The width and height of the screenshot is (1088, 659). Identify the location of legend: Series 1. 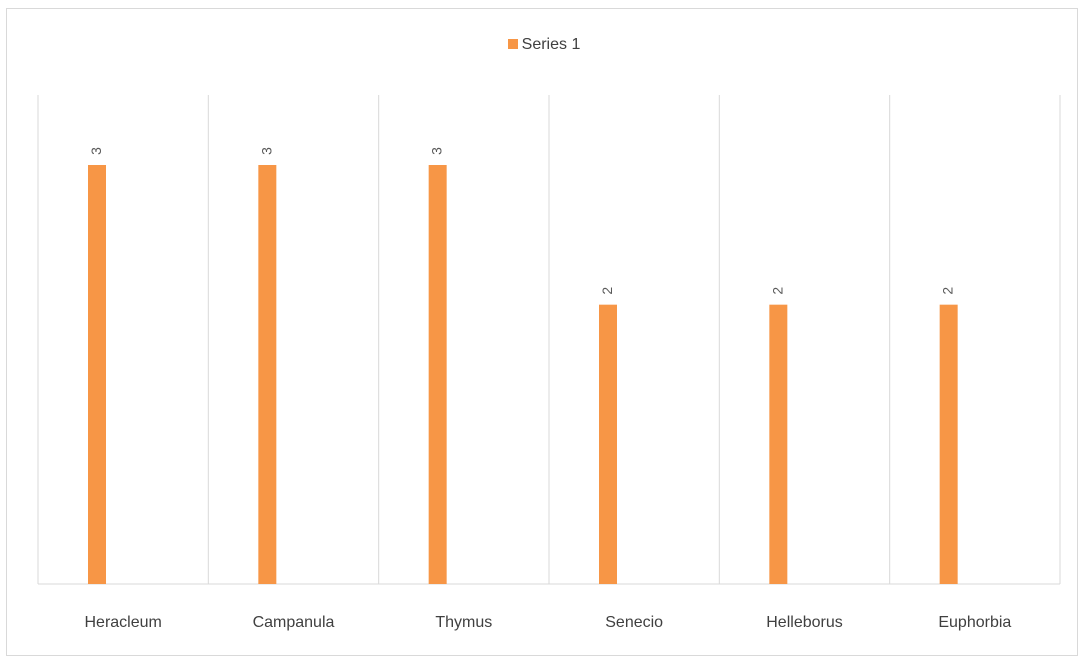
(544, 45).